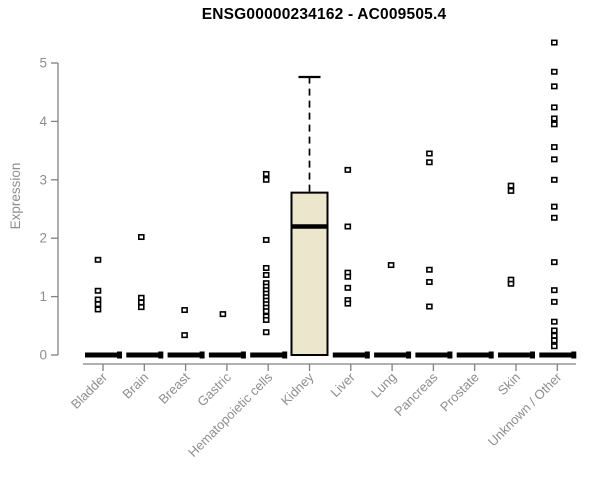 The image size is (600, 500). I want to click on x-tick-label-liver: Liver, so click(342, 384).